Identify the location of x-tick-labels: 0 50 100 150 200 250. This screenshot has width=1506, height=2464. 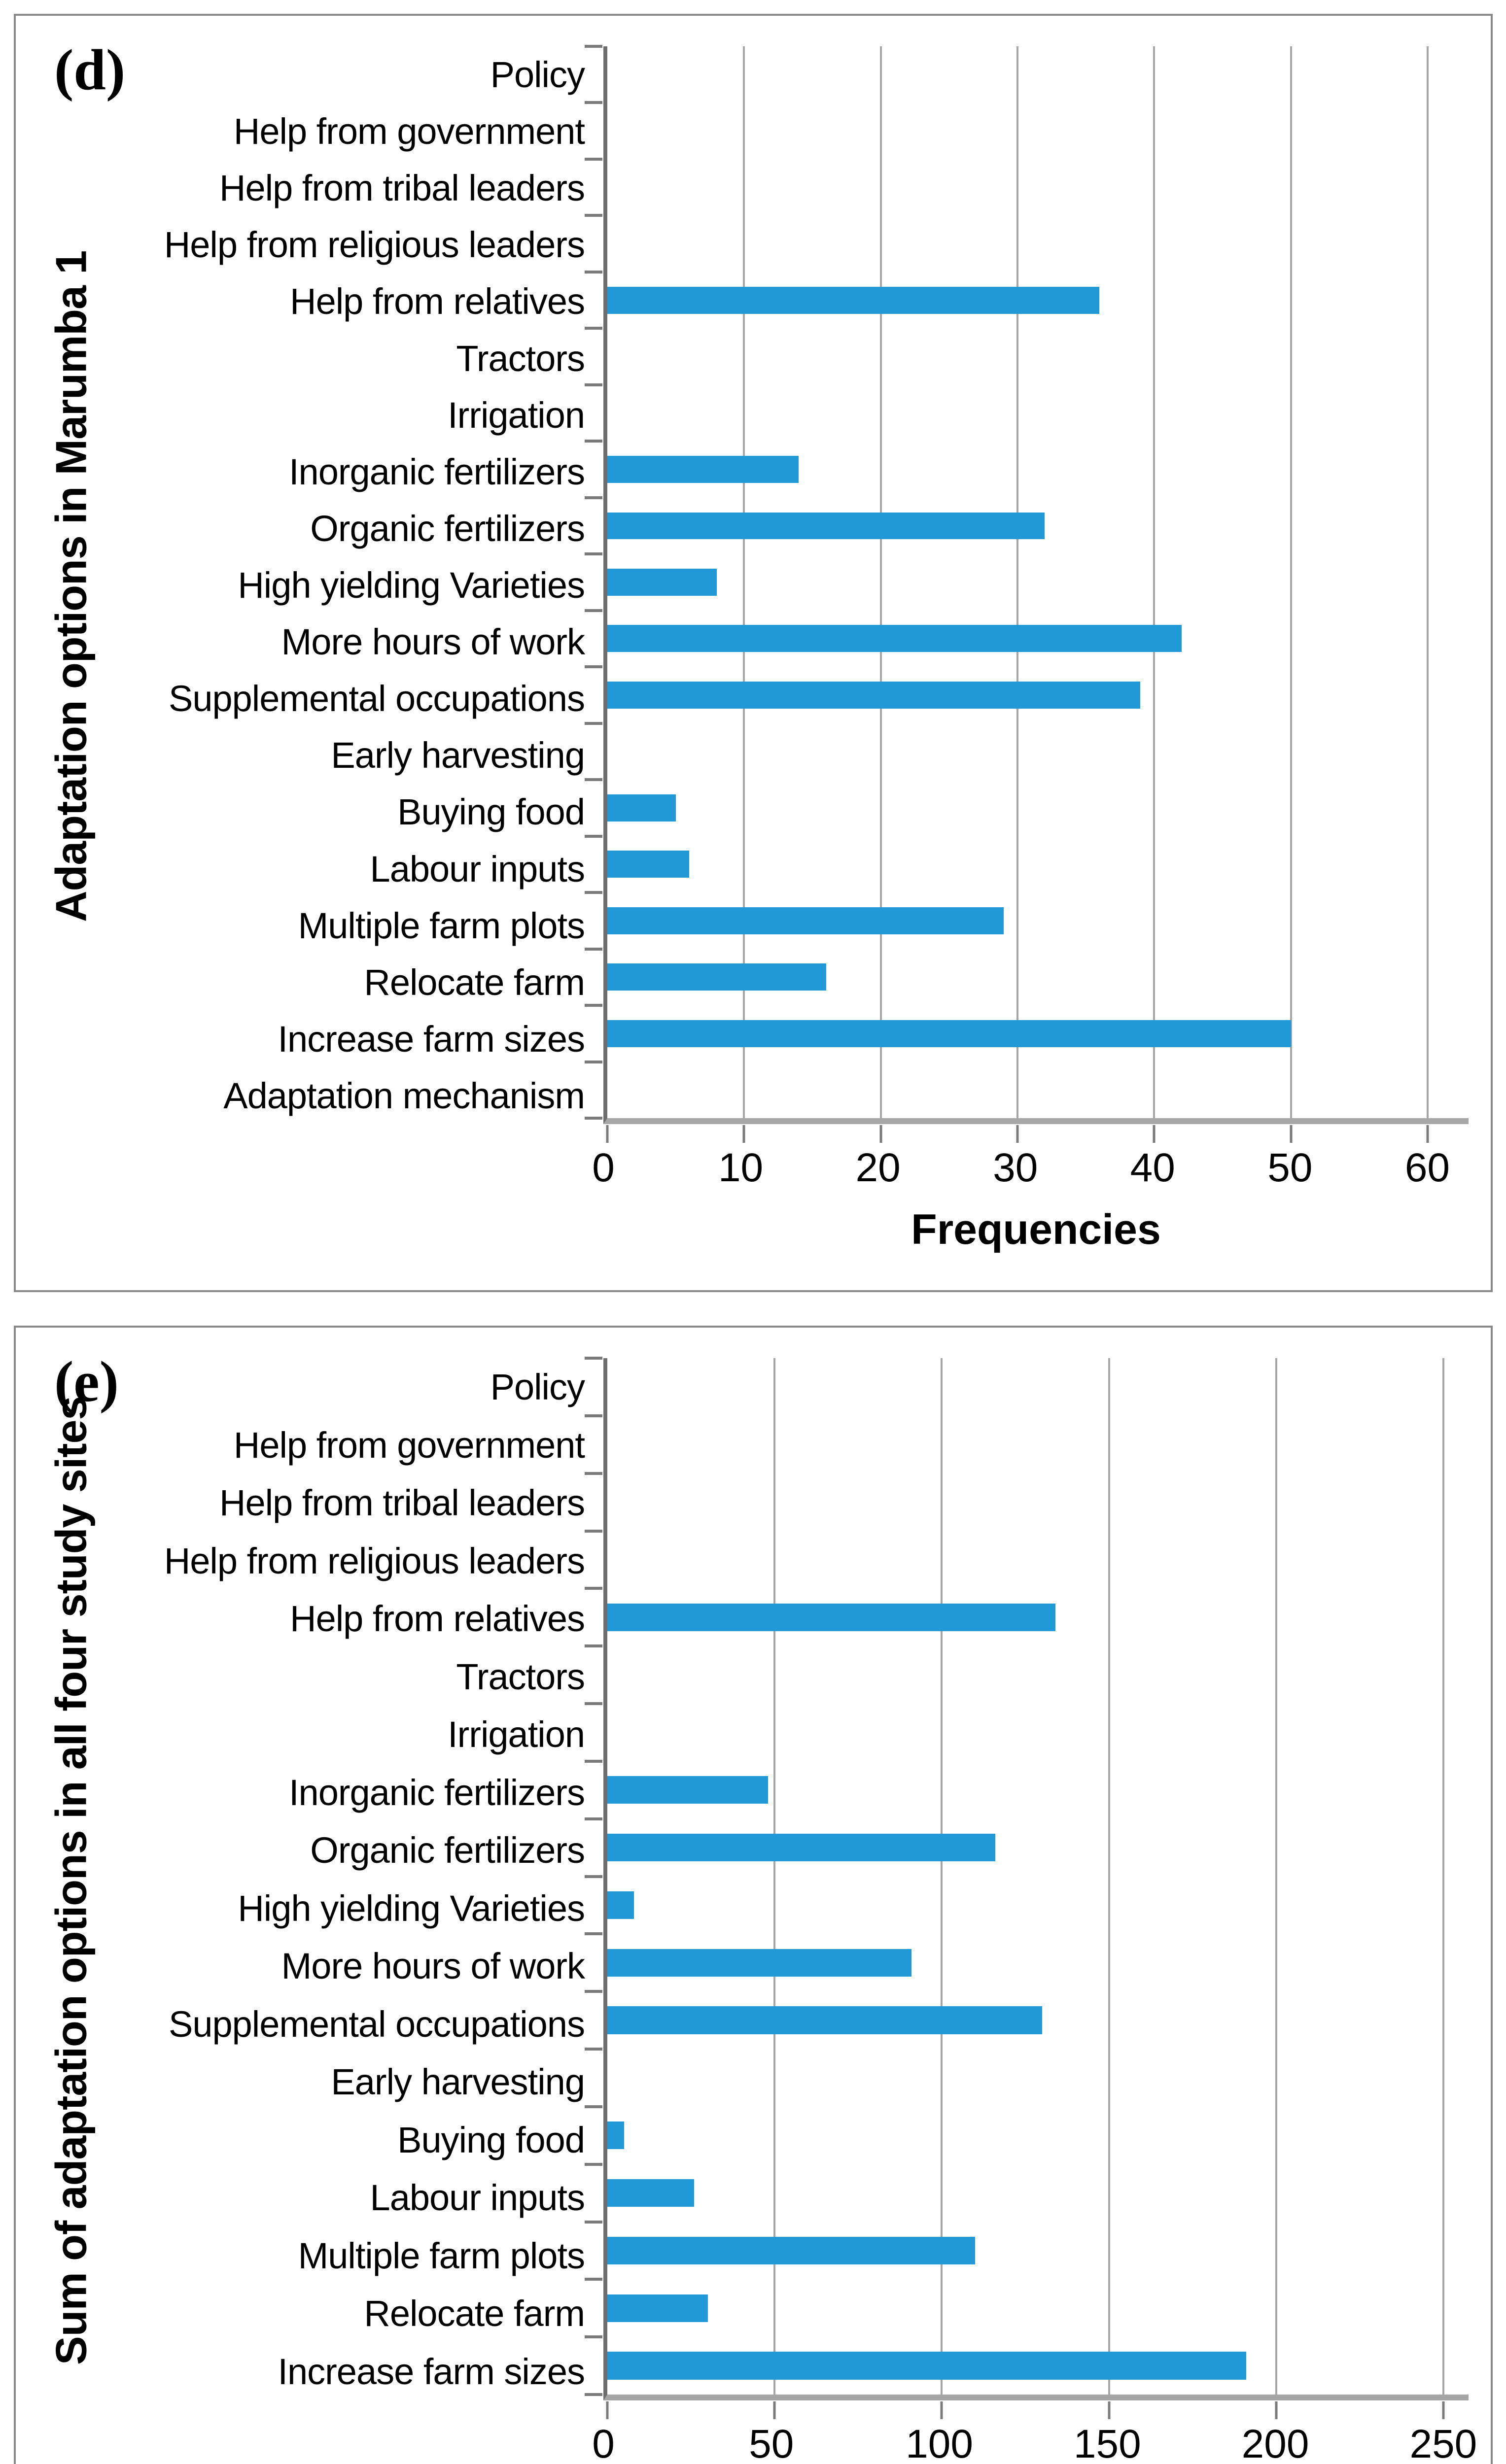
(1034, 2432).